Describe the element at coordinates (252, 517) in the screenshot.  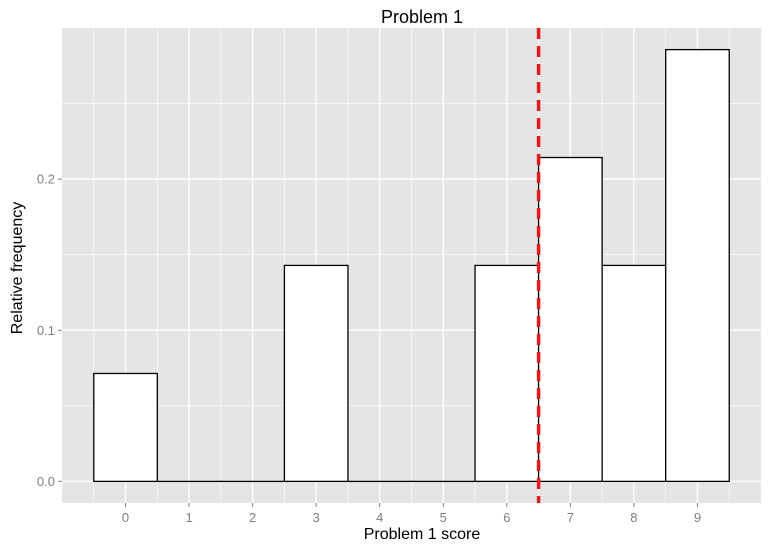
I see `x-tick-label-2: 2` at that location.